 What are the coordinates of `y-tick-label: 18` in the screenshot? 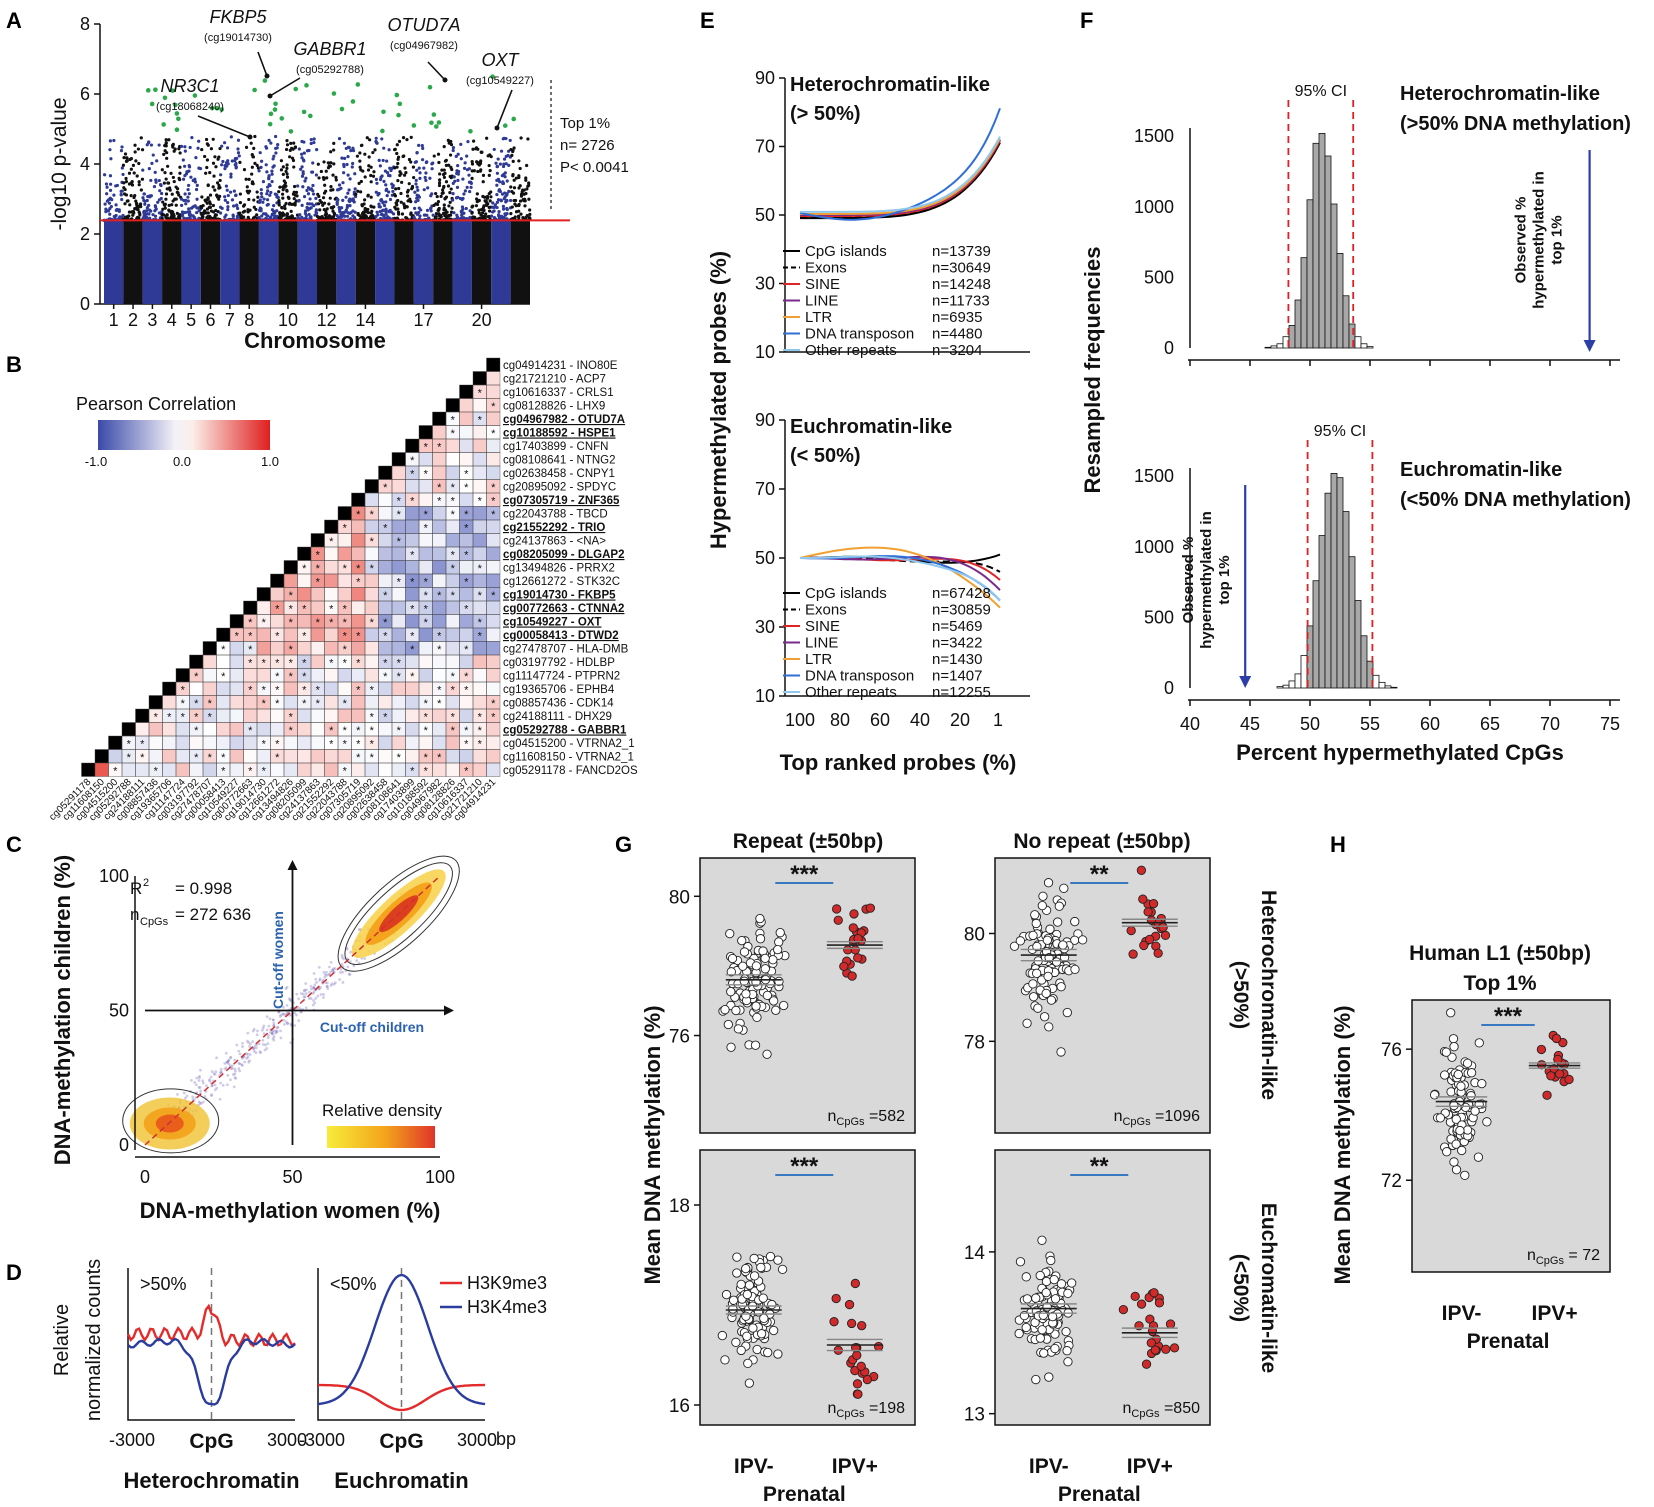 It's located at (679, 1206).